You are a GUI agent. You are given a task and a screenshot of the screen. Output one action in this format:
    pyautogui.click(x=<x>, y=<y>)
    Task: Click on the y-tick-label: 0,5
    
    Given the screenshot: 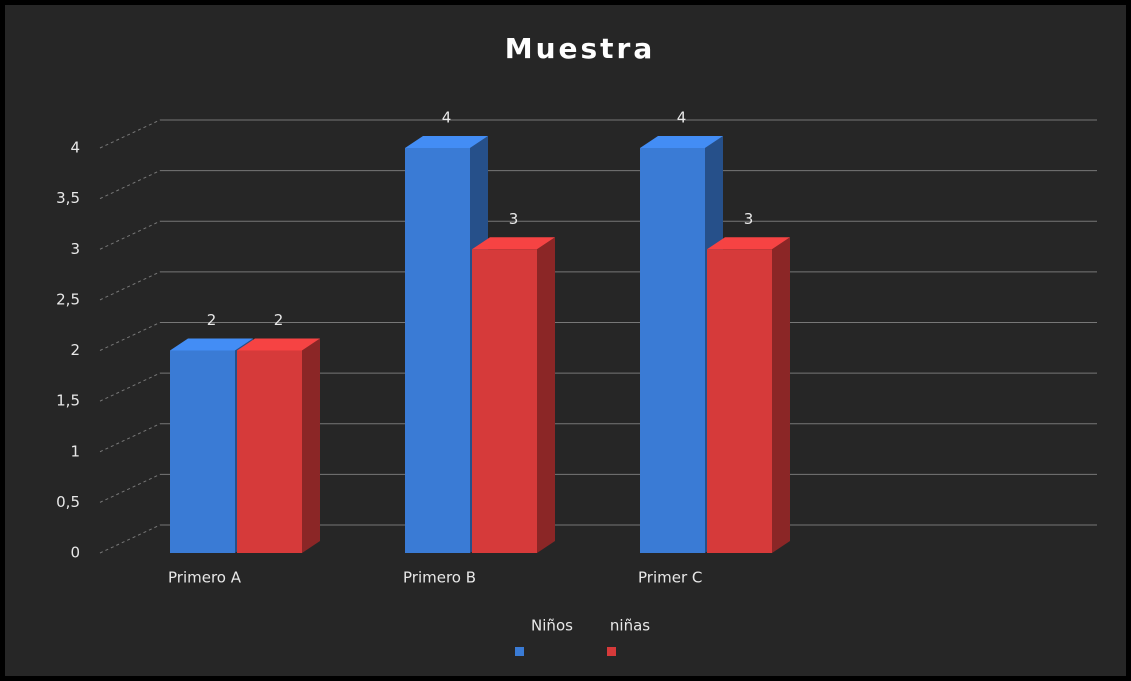 What is the action you would take?
    pyautogui.click(x=68, y=502)
    